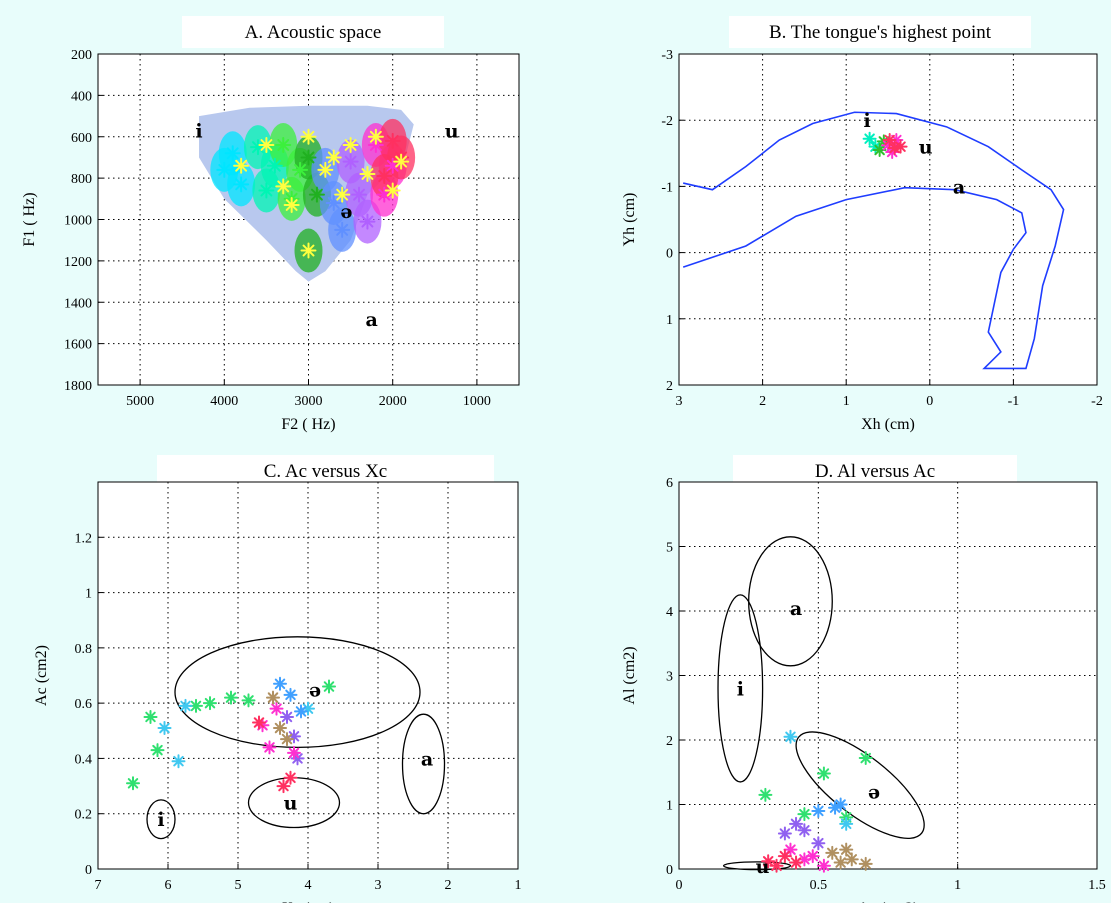  I want to click on x-axis-label: Ac (cm2), so click(888, 901).